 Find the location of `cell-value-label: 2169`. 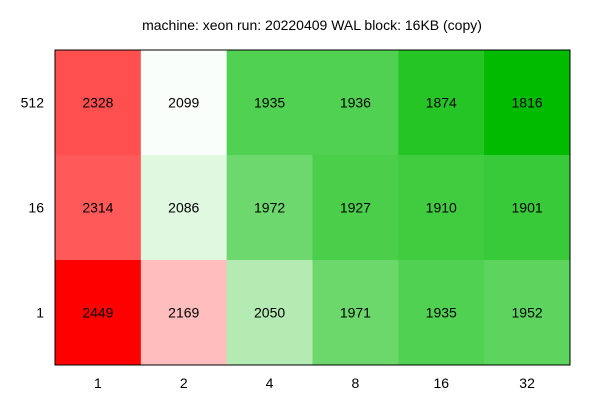

cell-value-label: 2169 is located at coordinates (183, 313).